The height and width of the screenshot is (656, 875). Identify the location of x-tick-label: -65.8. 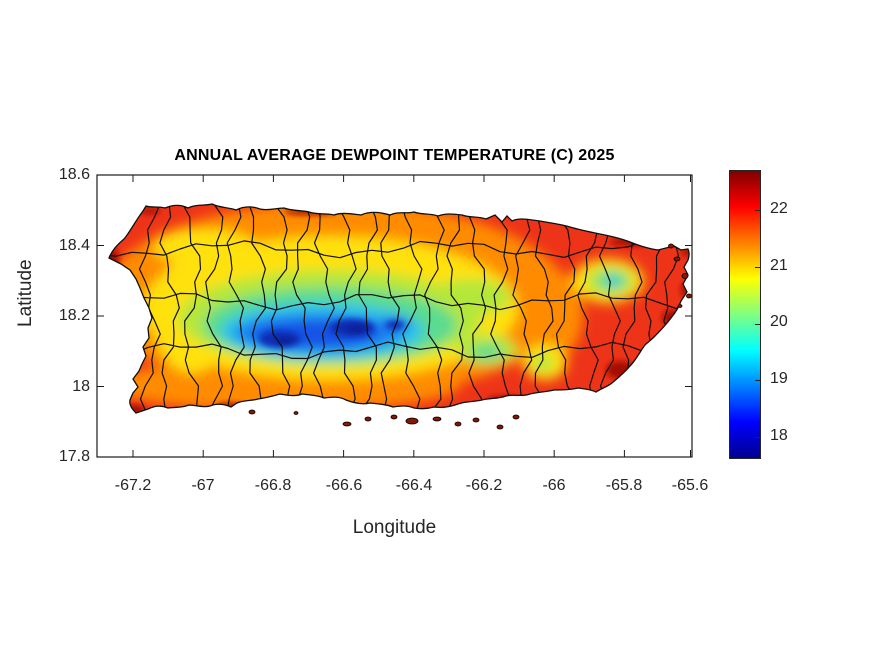
(624, 485).